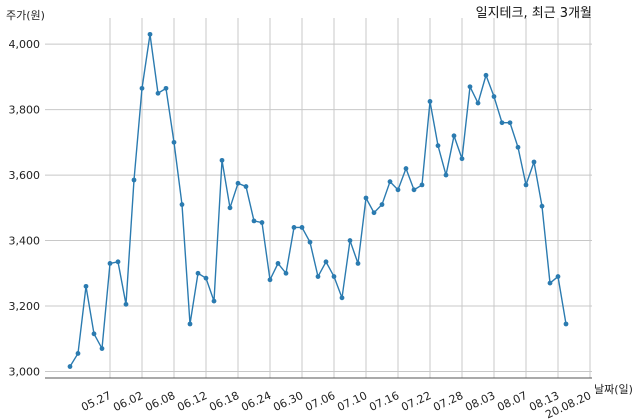 This screenshot has height=419, width=640. What do you see at coordinates (25, 306) in the screenshot?
I see `y-tick-label: 3,200` at bounding box center [25, 306].